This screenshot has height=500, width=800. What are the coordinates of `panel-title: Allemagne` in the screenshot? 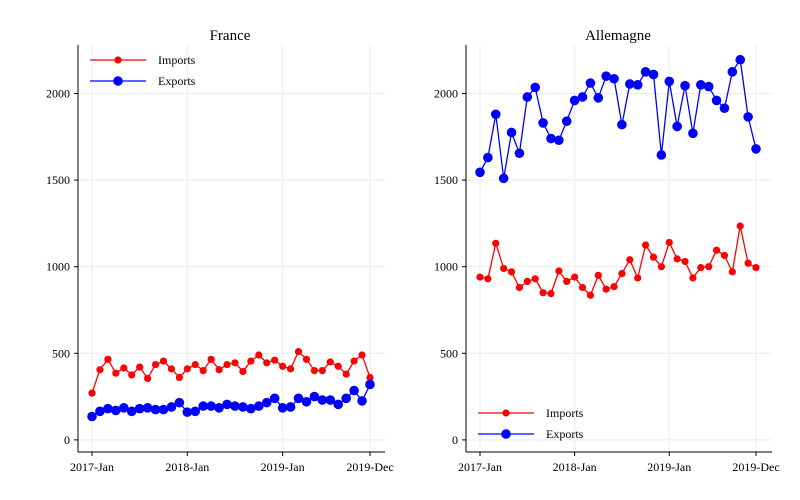 It's located at (618, 36).